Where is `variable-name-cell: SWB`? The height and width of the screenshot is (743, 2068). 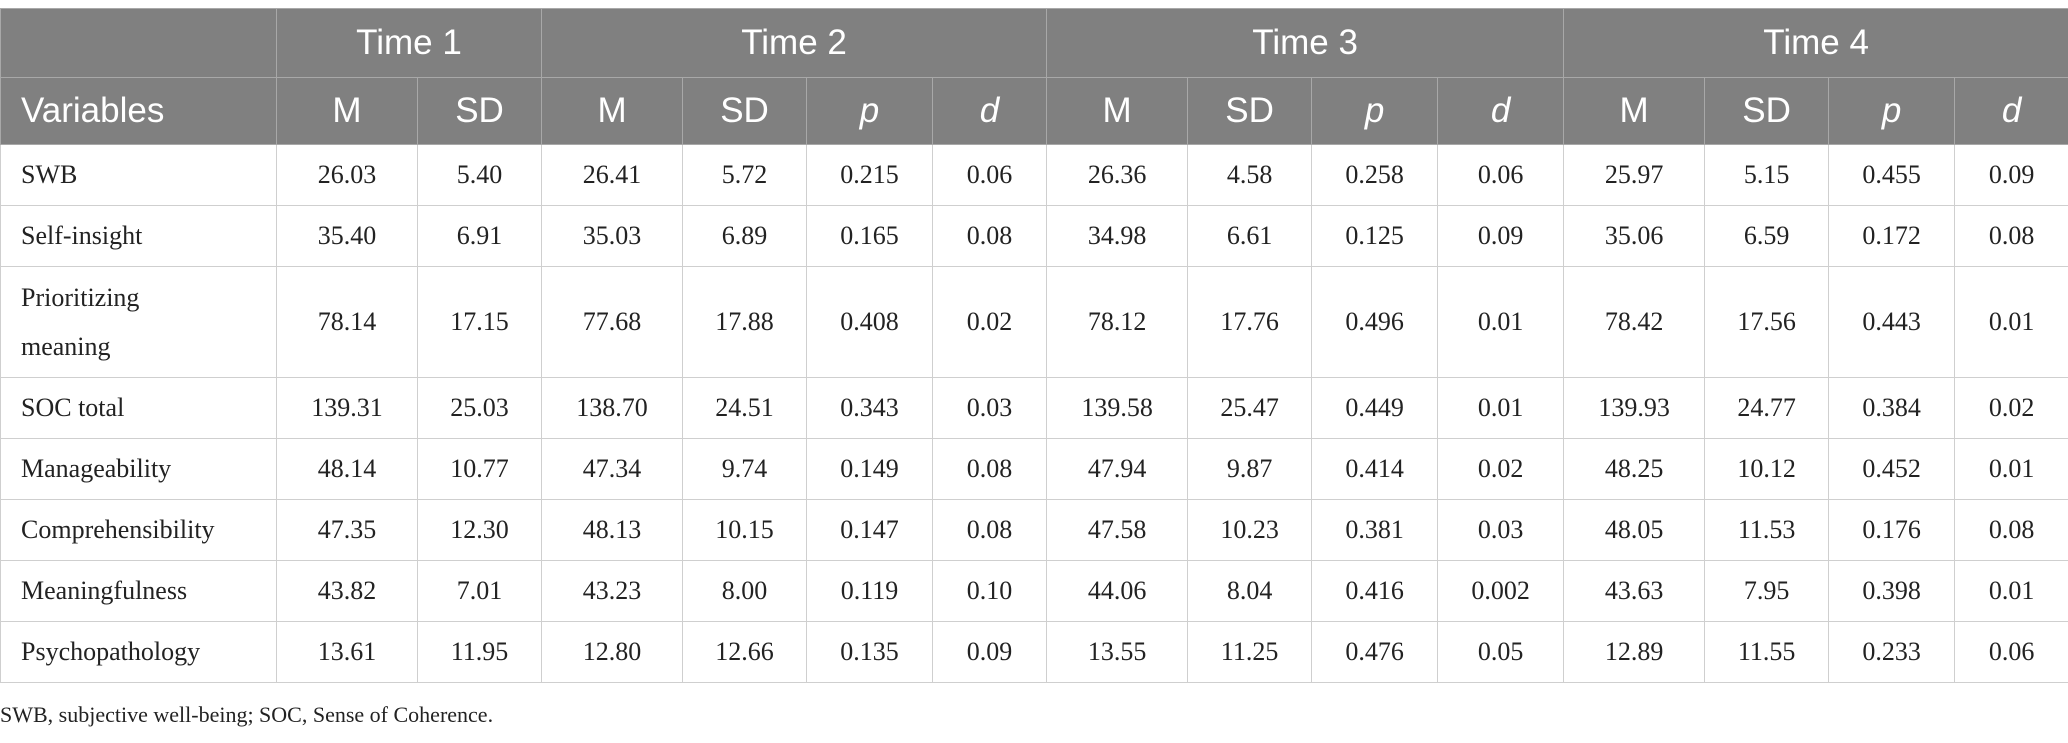
variable-name-cell: SWB is located at coordinates (138, 175).